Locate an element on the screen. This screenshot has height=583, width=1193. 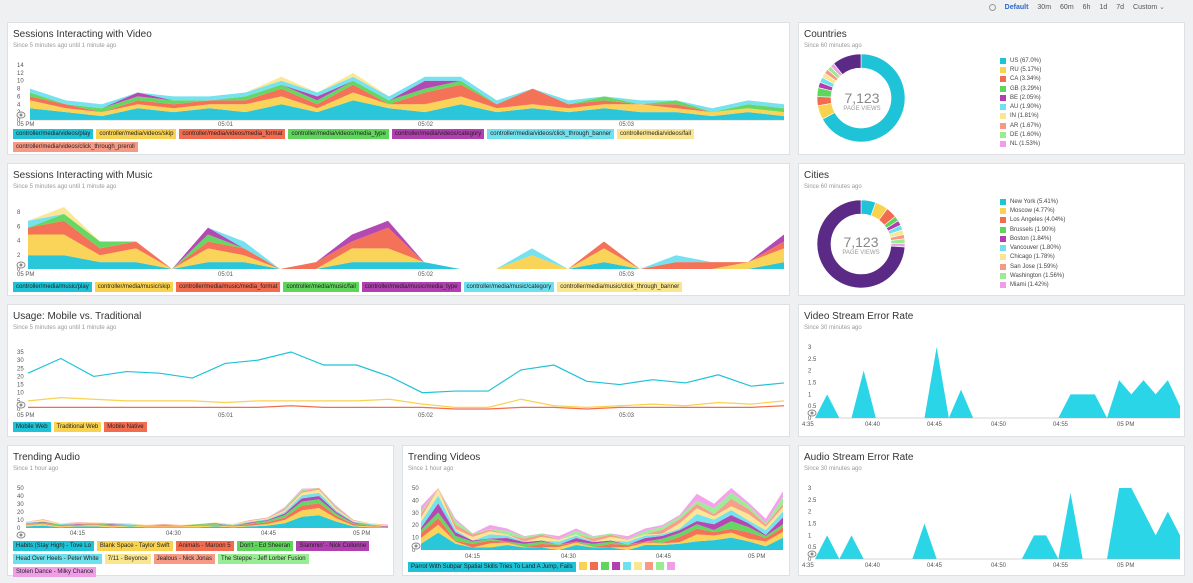
total-value: 7,123 is located at coordinates (862, 98).